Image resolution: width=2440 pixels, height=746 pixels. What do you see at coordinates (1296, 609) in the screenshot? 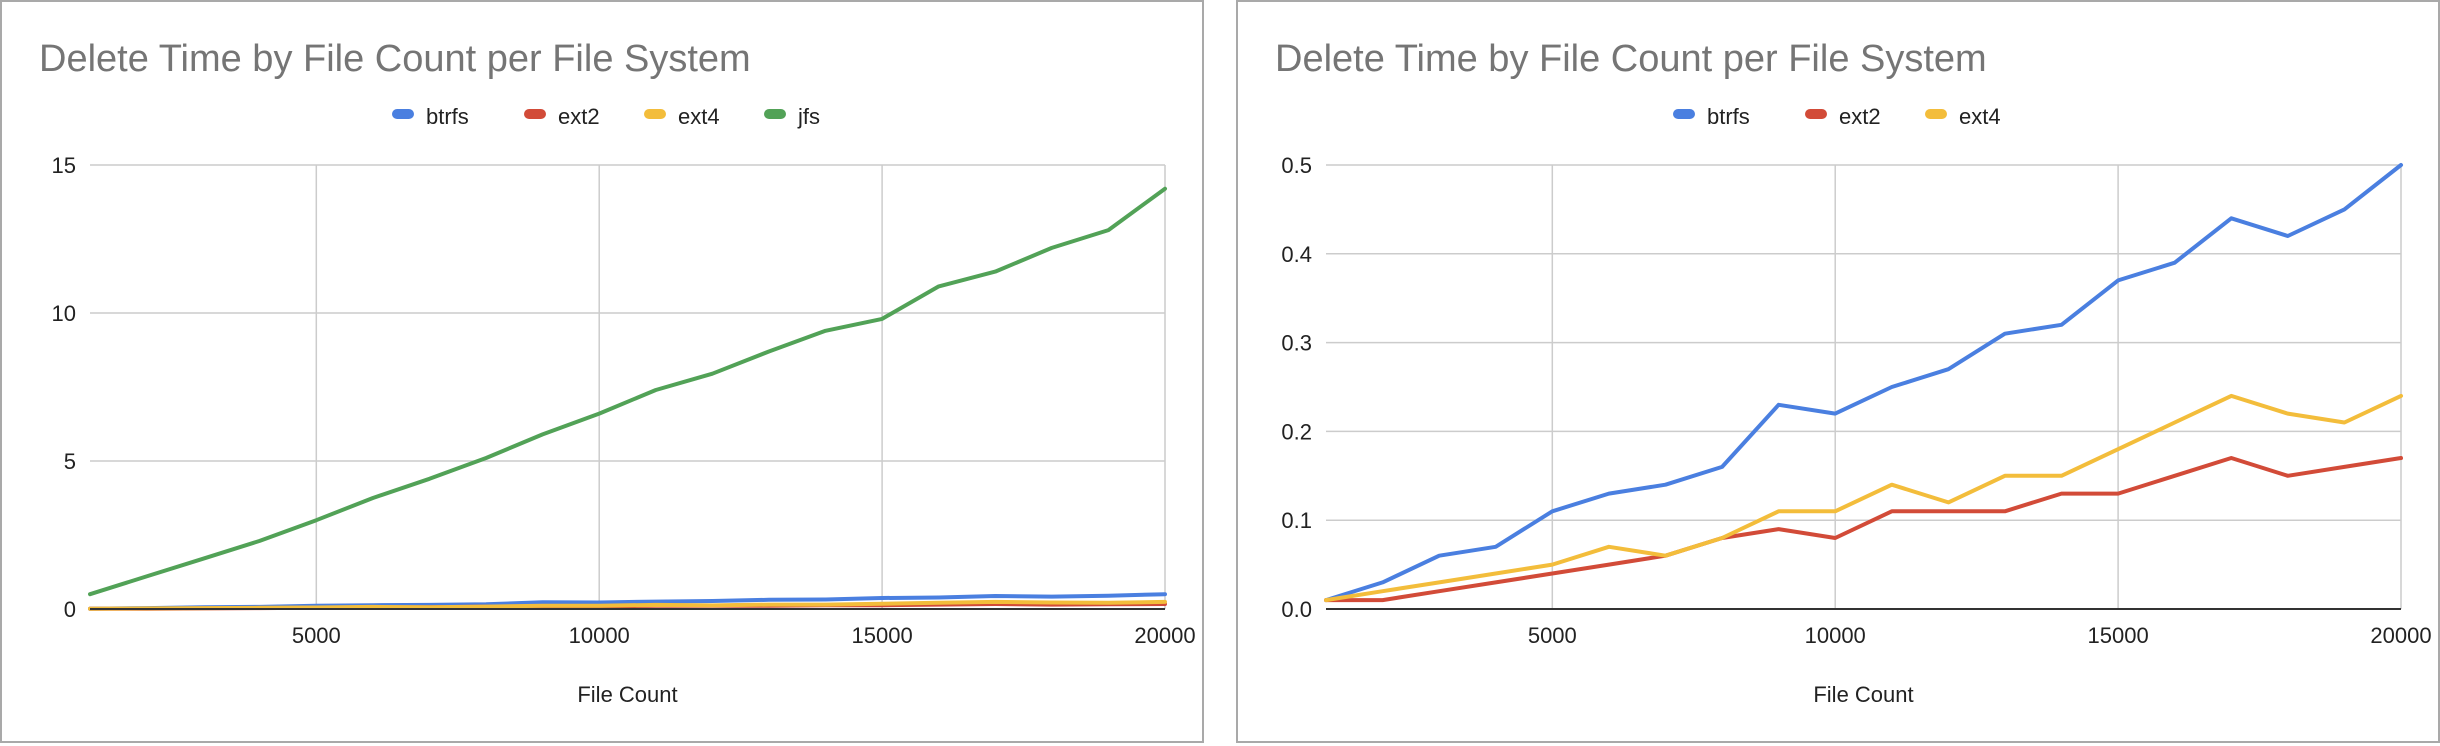
I see `y-tick-label: 0.0` at bounding box center [1296, 609].